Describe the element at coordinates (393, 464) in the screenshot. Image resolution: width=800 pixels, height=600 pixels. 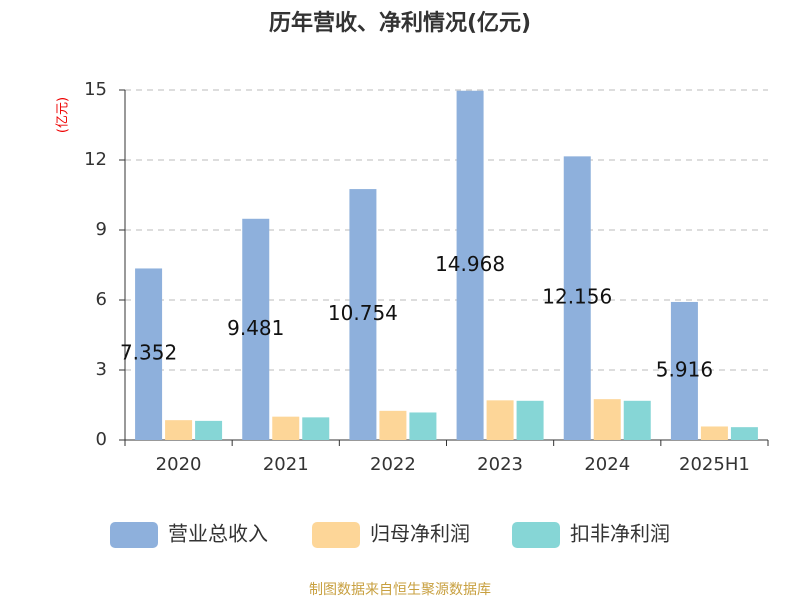
I see `x-tick-label: 2022` at that location.